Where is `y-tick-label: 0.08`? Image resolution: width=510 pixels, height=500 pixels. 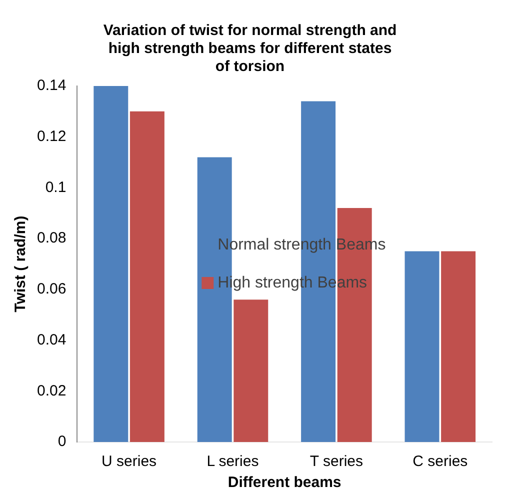 y-tick-label: 0.08 is located at coordinates (51, 238).